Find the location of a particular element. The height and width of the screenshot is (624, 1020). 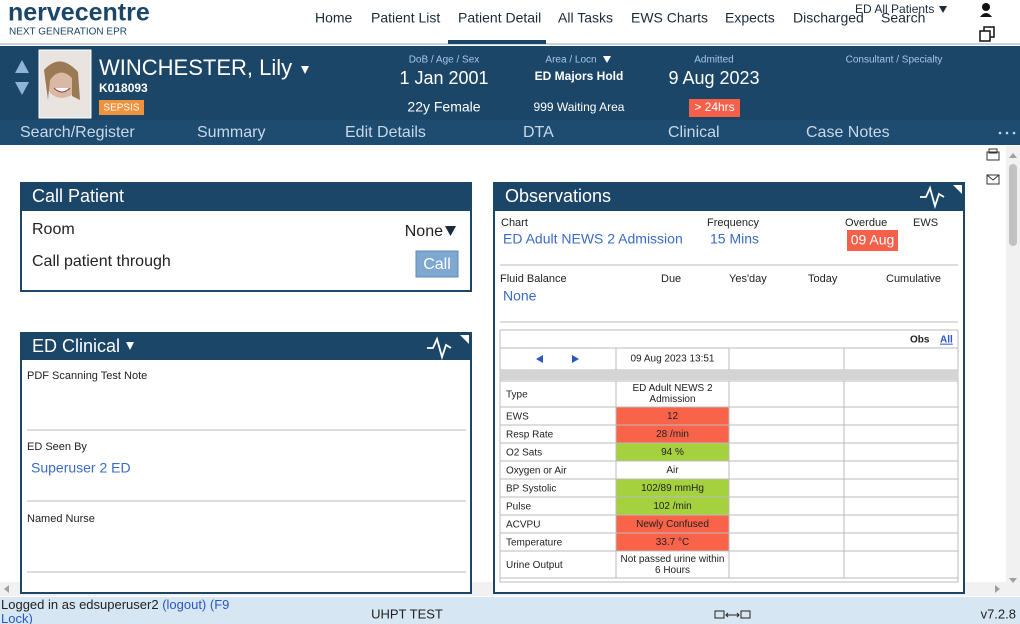

tab: Search/Register is located at coordinates (77, 132).